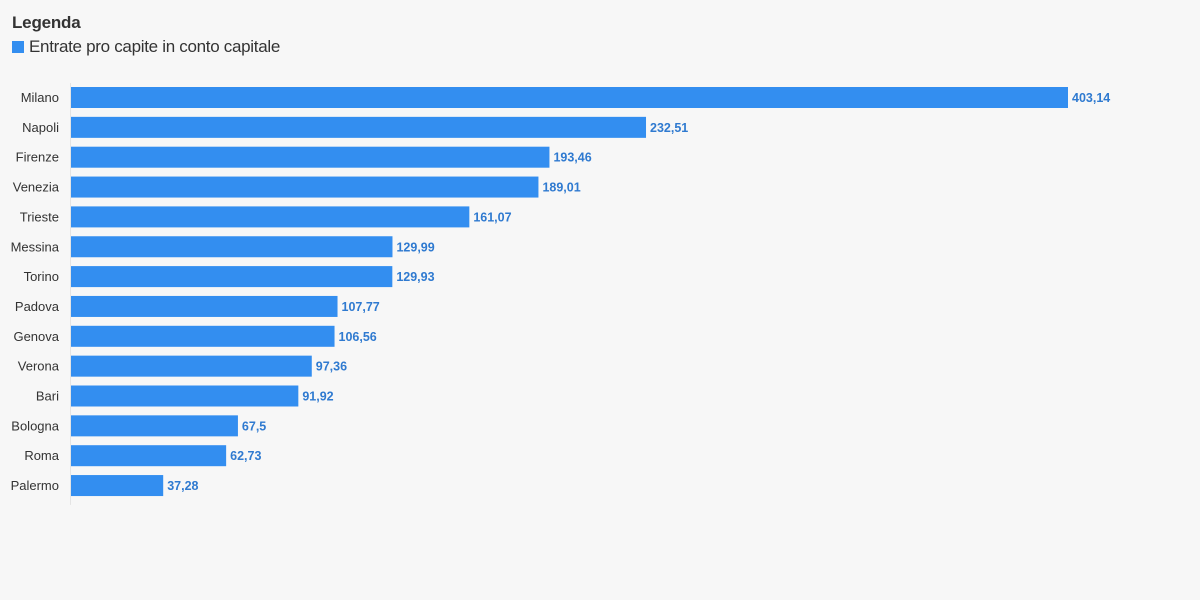  I want to click on category-label: Palermo, so click(35, 485).